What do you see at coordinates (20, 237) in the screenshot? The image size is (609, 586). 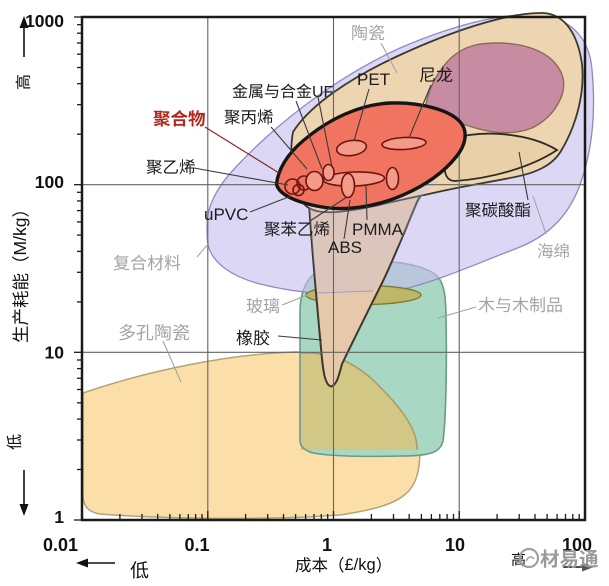 I see `svg-text: M/kg` at bounding box center [20, 237].